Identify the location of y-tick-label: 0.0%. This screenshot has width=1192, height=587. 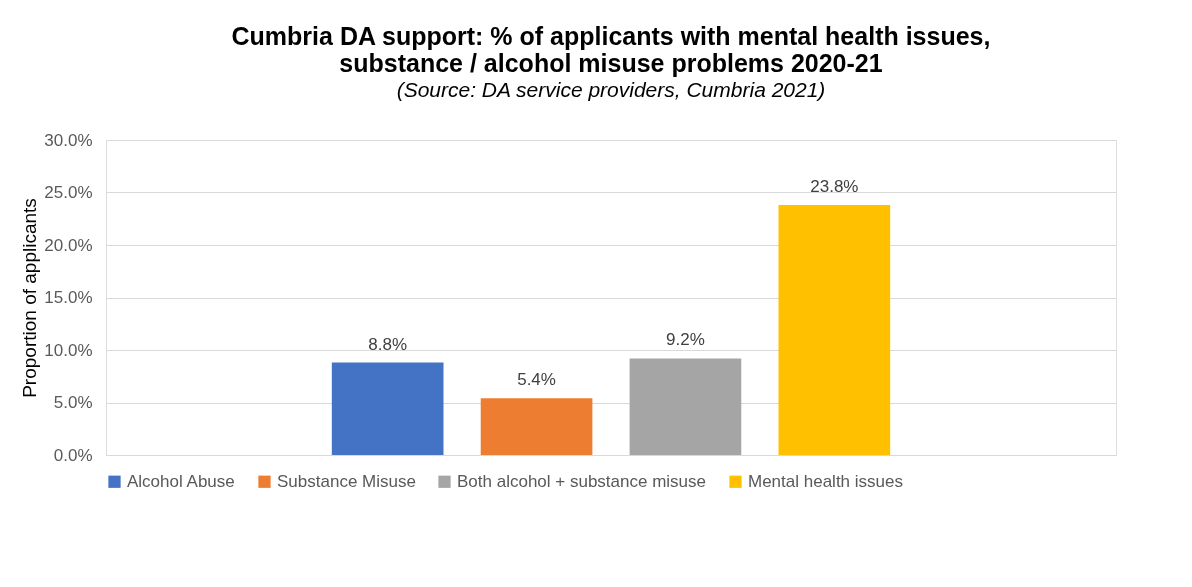
(73, 455).